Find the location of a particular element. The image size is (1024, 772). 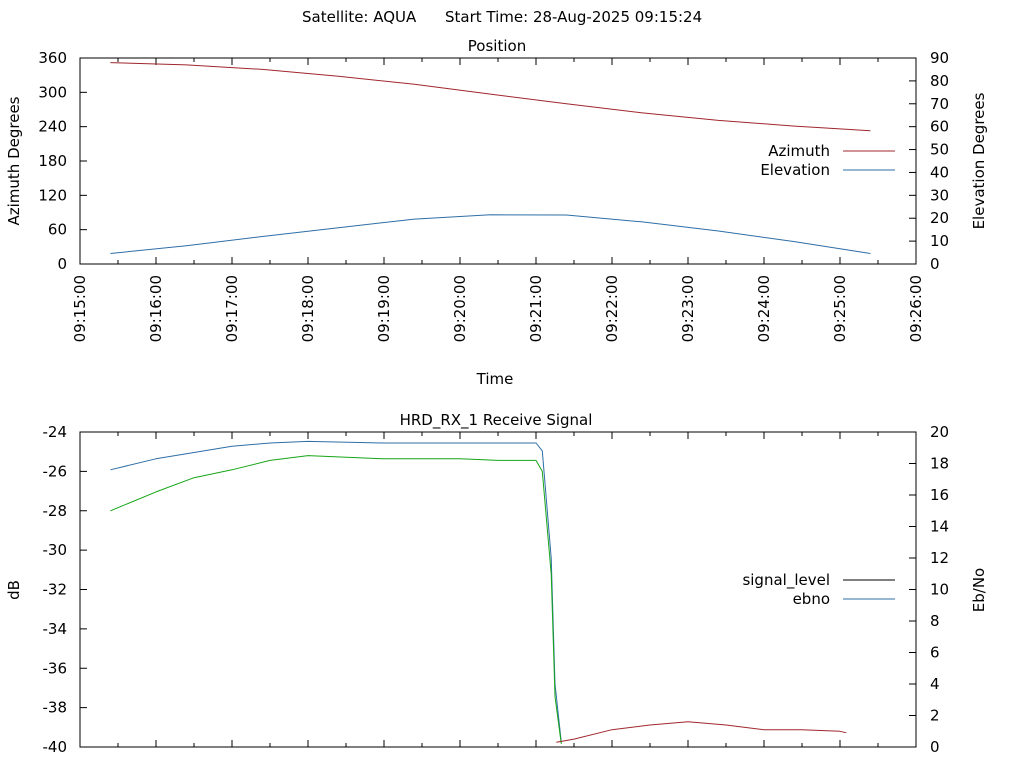

position-x-axis-label: Time is located at coordinates (495, 379).